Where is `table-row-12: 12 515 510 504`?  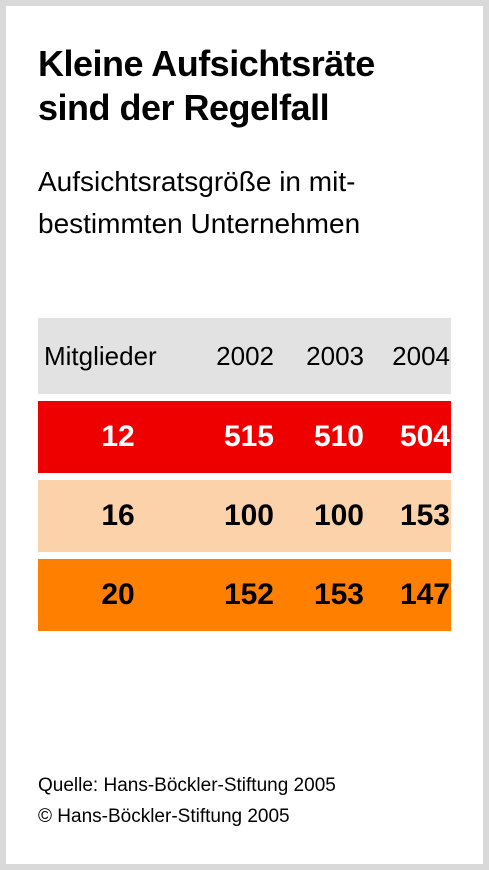 table-row-12: 12 515 510 504 is located at coordinates (244, 437).